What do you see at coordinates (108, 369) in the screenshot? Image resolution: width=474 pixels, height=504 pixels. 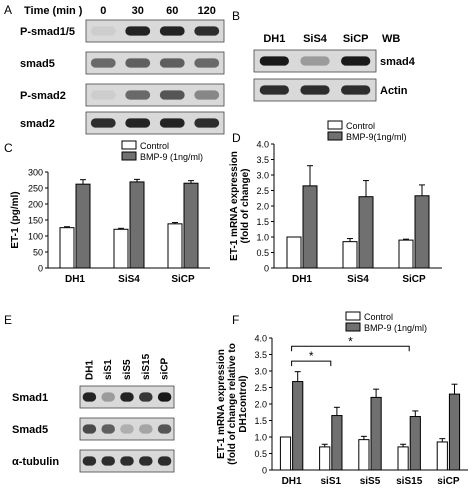 I see `lane-label: siS1` at bounding box center [108, 369].